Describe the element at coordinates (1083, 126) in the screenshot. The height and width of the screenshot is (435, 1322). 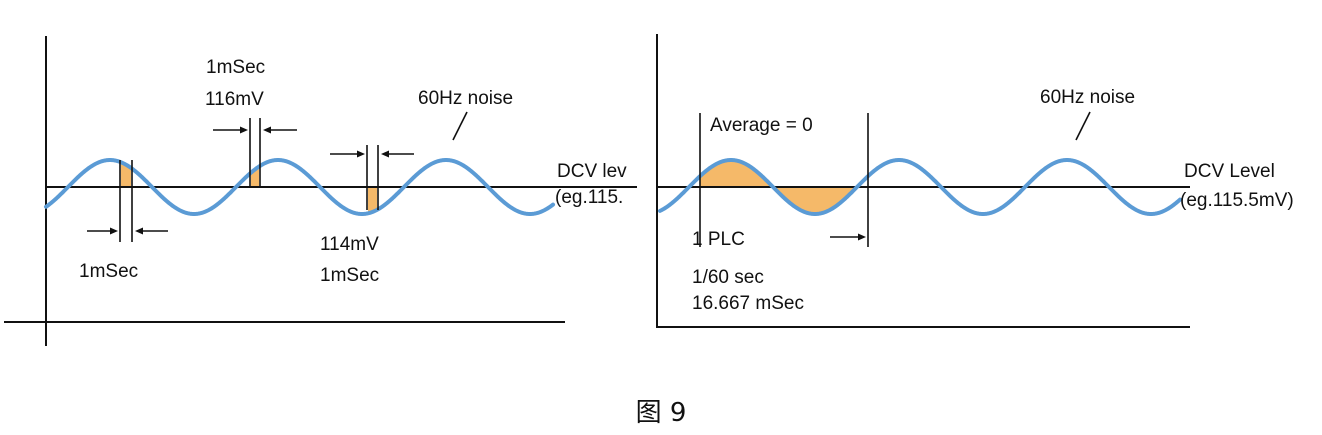
I see `right-noise-pointer` at that location.